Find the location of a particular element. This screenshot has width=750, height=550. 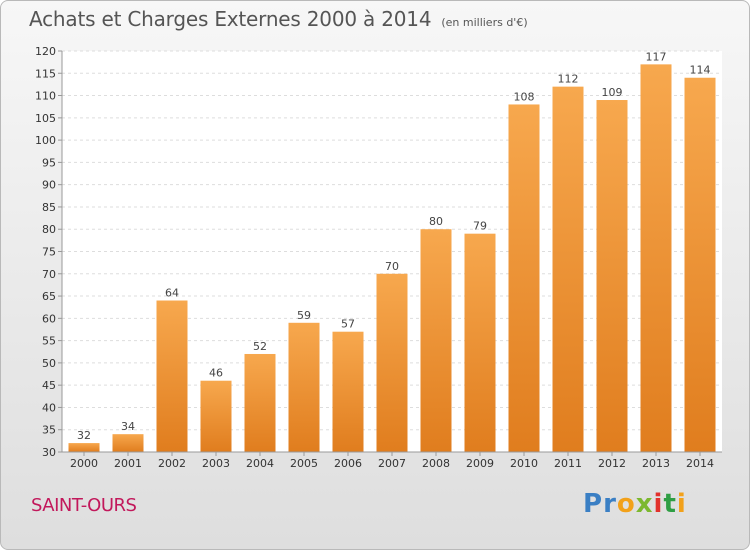

bar-2005 is located at coordinates (304, 387).